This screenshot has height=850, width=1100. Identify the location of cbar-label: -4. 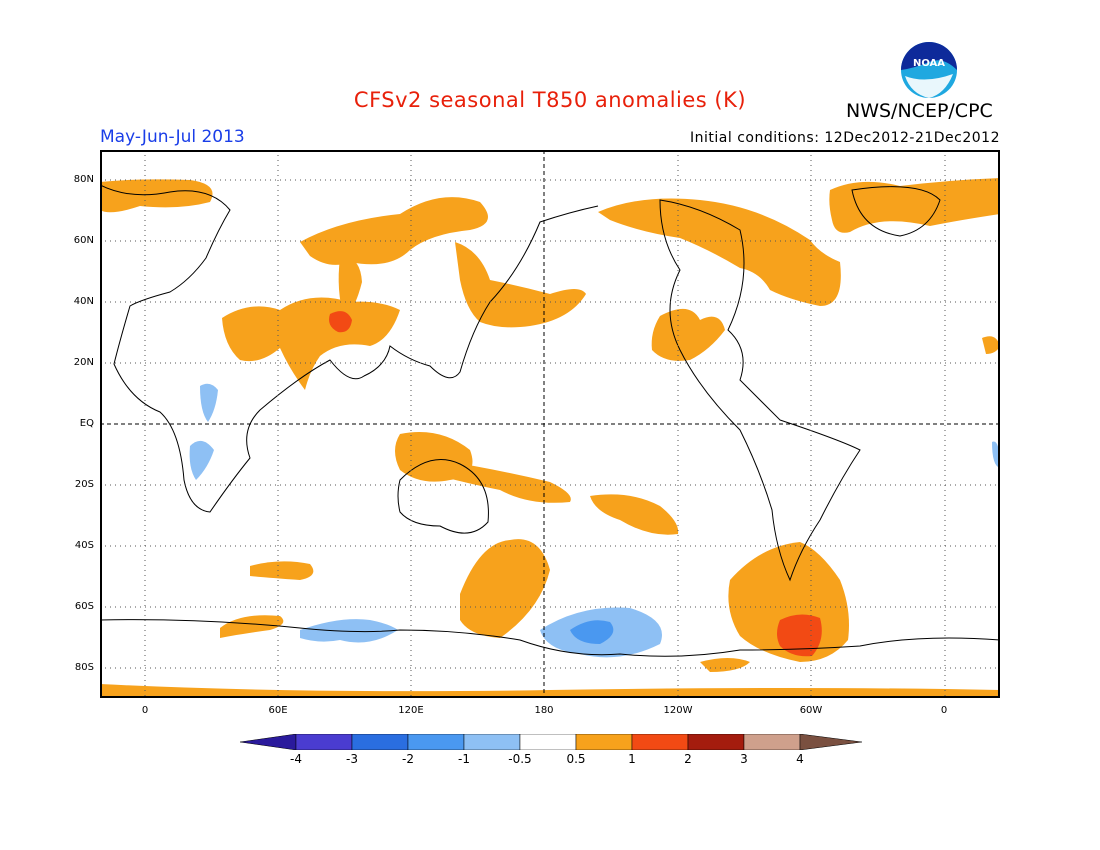
(296, 759).